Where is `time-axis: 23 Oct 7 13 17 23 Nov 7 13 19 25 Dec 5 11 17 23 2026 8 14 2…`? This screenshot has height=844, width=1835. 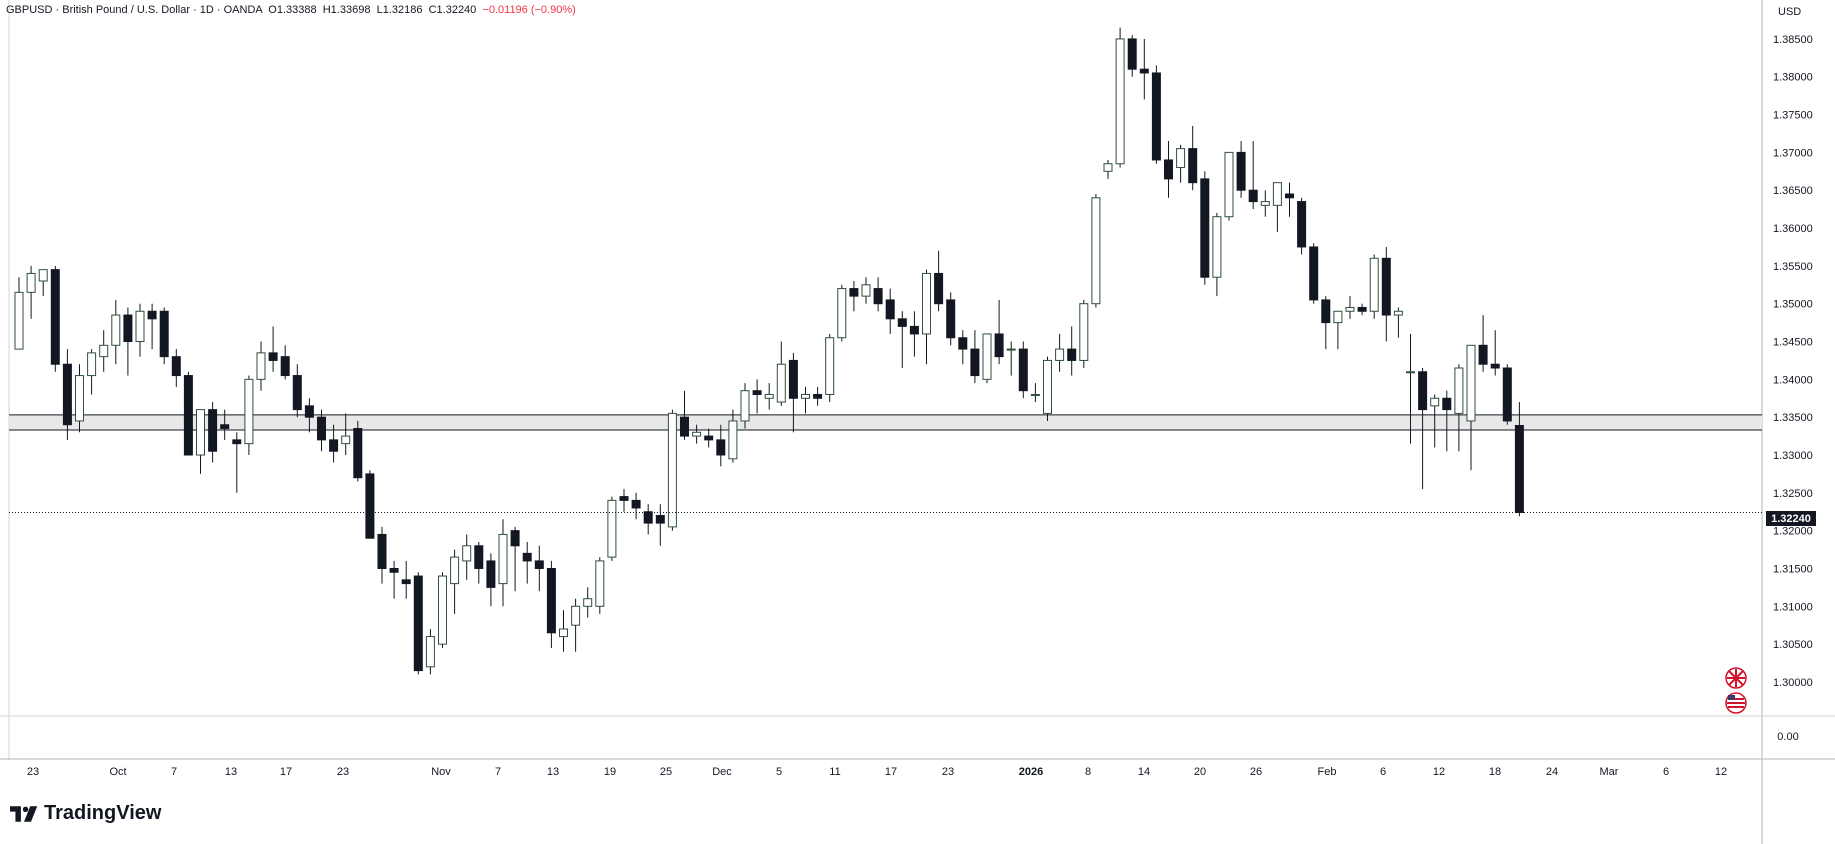 time-axis: 23 Oct 7 13 17 23 Nov 7 13 19 25 Dec 5 11 17 23 2026 8 14 2… is located at coordinates (877, 772).